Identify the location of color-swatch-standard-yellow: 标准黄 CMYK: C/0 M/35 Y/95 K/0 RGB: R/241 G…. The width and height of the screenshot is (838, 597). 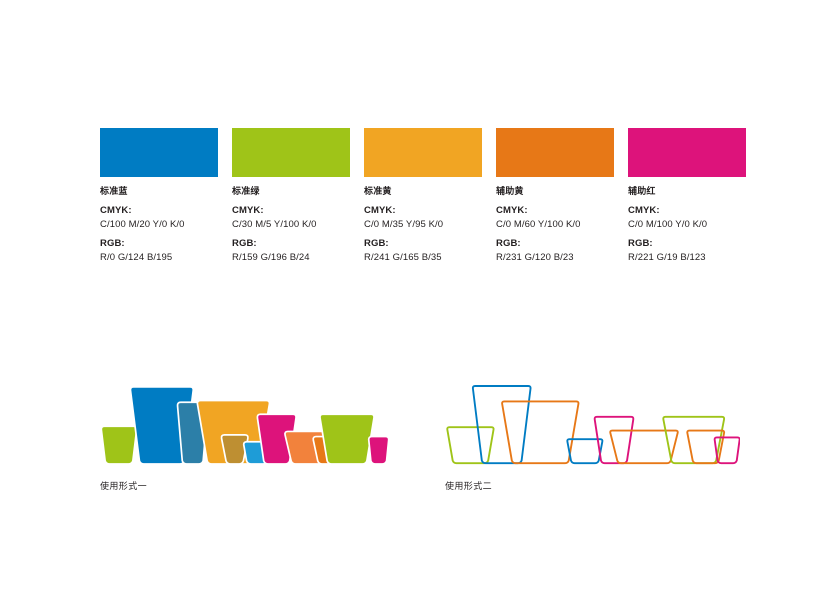
(427, 203).